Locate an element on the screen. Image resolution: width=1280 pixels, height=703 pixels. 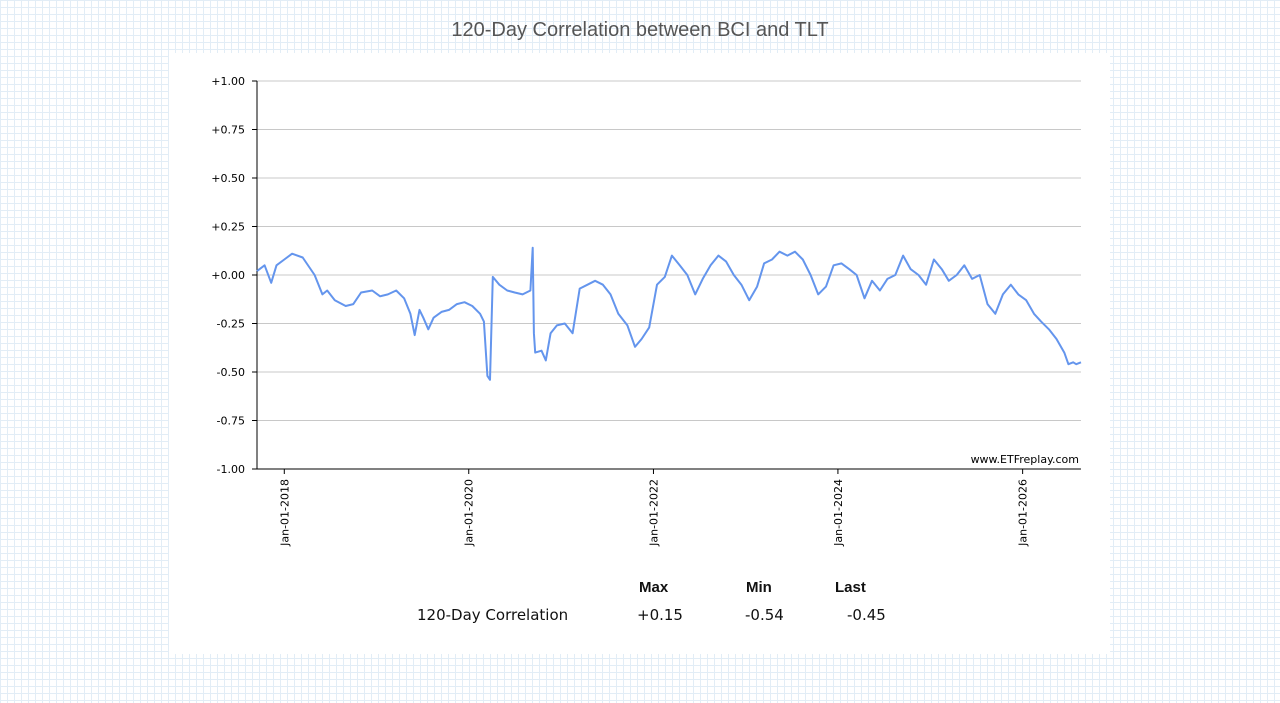
y-tick-label: +0.25 is located at coordinates (228, 227).